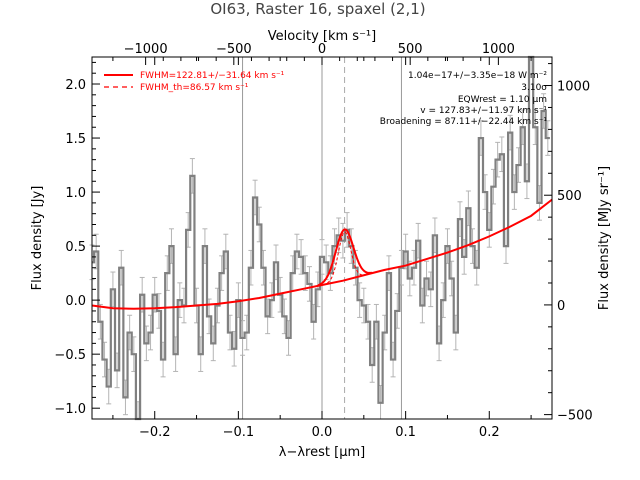 This screenshot has height=480, width=640. I want to click on x-tick-label: −0.1, so click(239, 432).